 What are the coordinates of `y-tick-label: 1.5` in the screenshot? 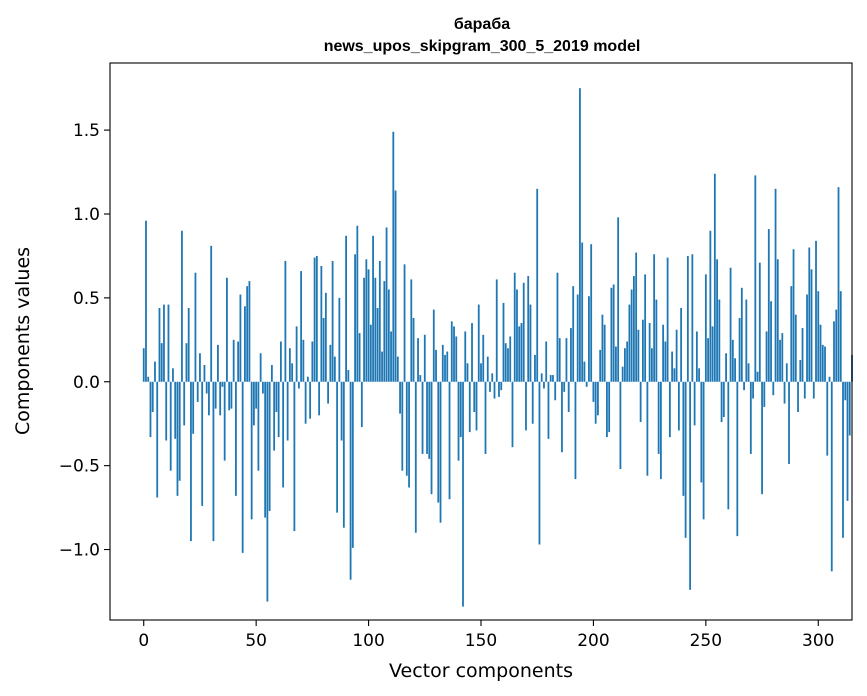 It's located at (86, 131).